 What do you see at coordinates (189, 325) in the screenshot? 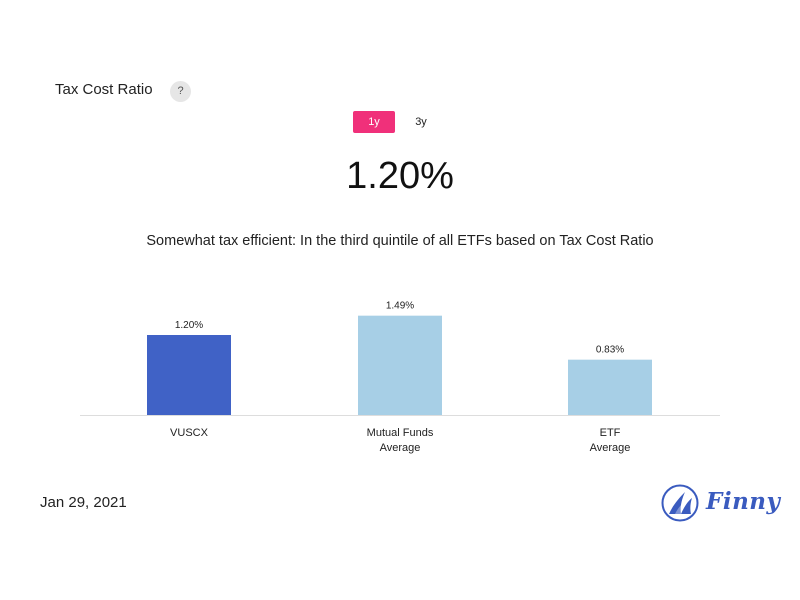
I see `bar-data-label: 1.20%` at bounding box center [189, 325].